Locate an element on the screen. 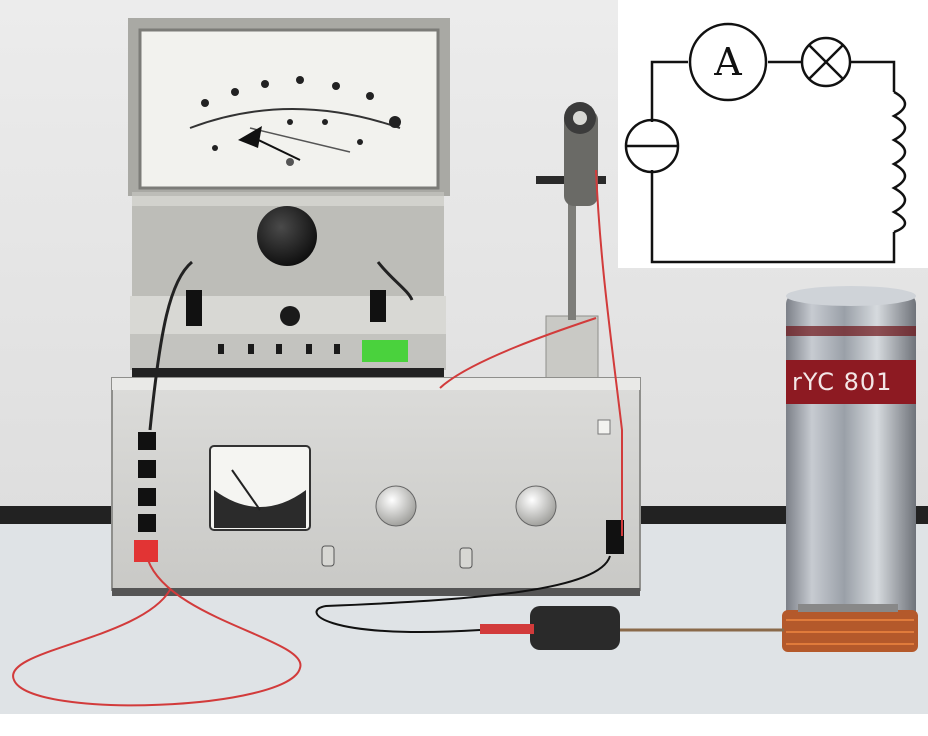 The width and height of the screenshot is (928, 736). bottom-margin is located at coordinates (464, 723).